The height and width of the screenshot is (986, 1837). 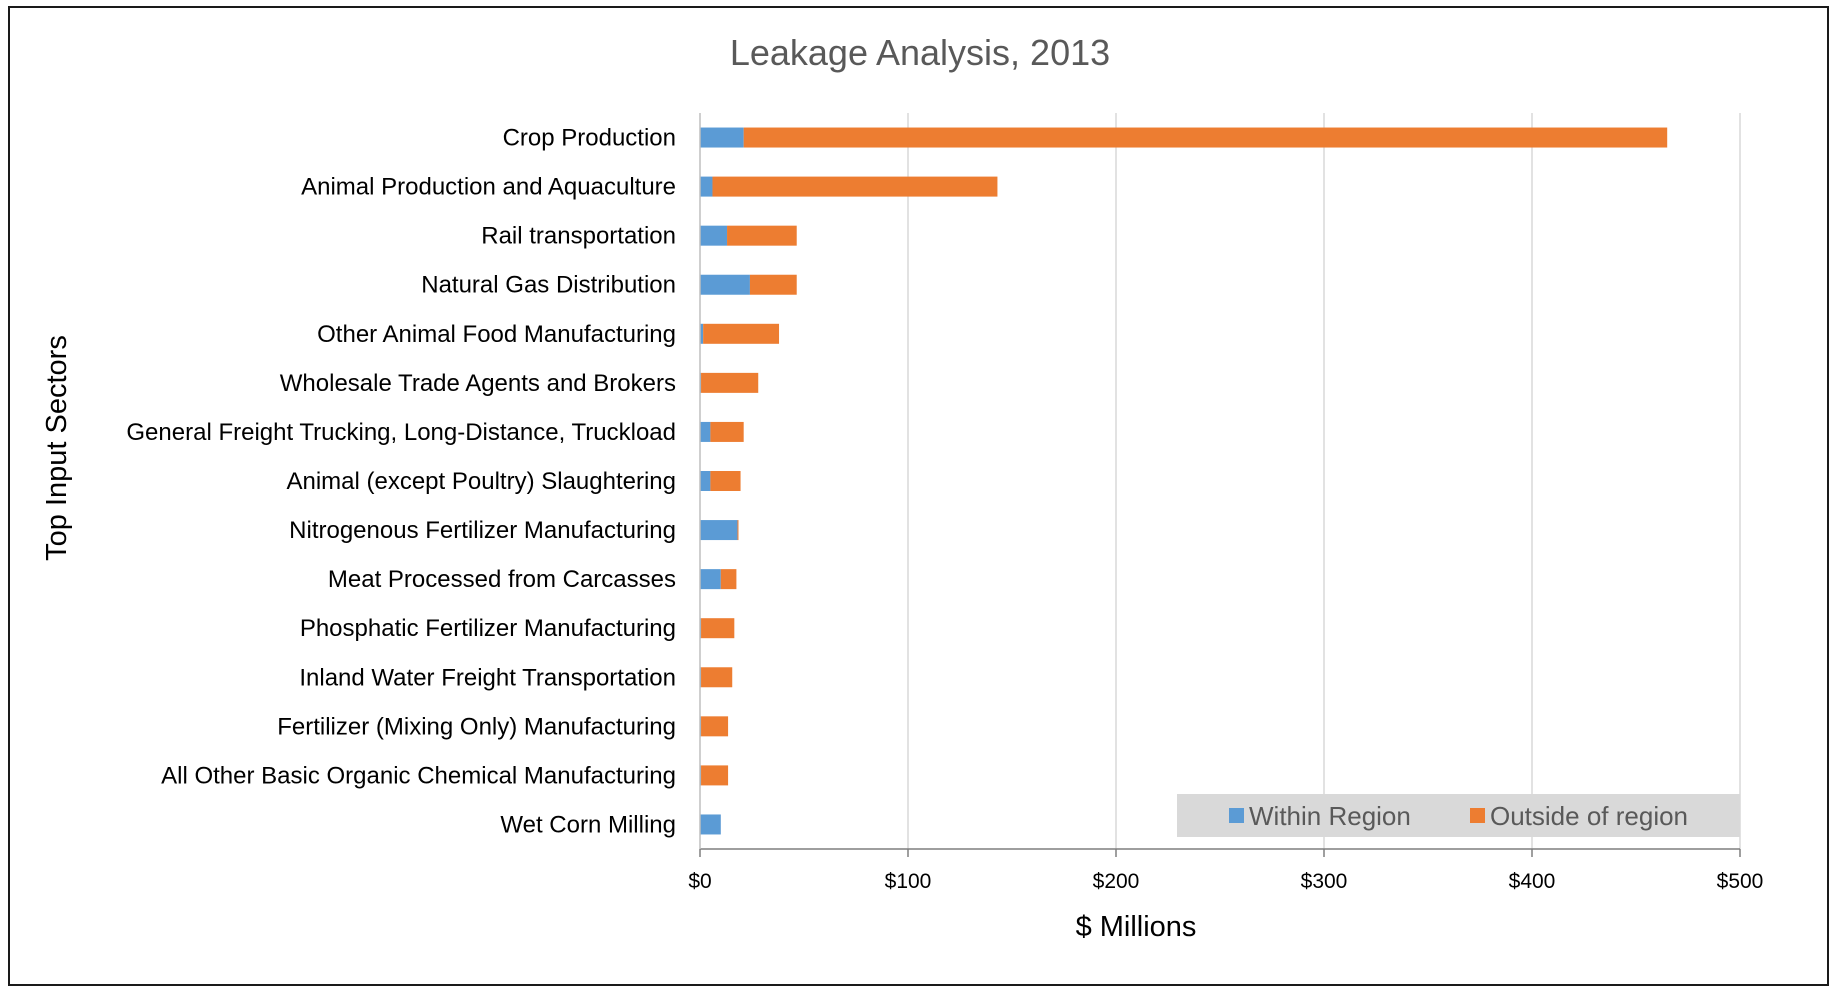 What do you see at coordinates (908, 881) in the screenshot?
I see `x-tick-label-1: $100` at bounding box center [908, 881].